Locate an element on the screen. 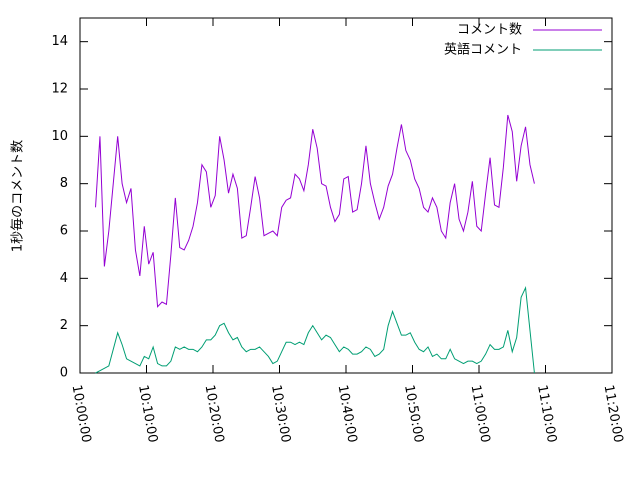  y-tick-label: 14 is located at coordinates (59, 41).